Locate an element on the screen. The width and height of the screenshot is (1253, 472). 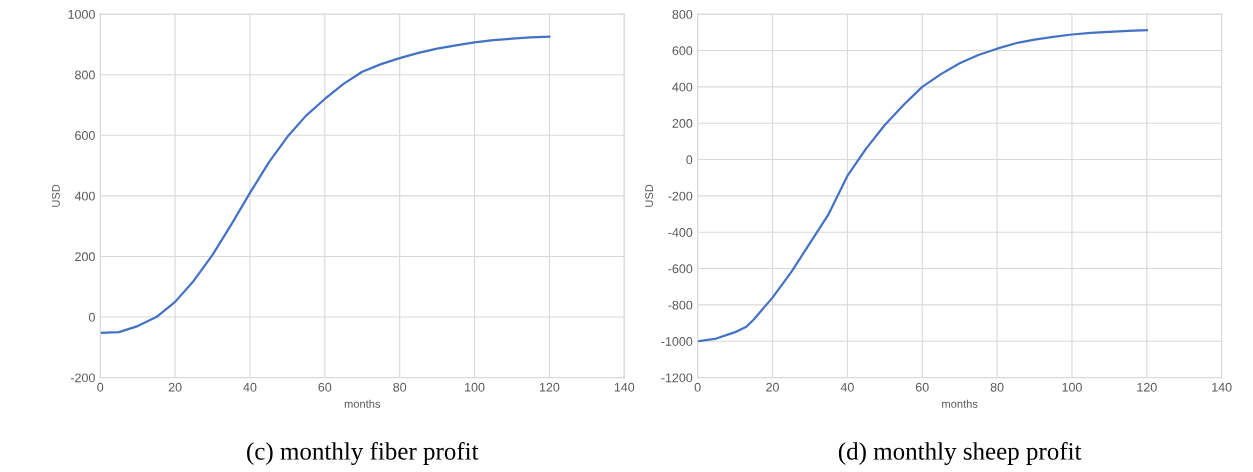
text: (d) monthly sheep profit is located at coordinates (960, 453).